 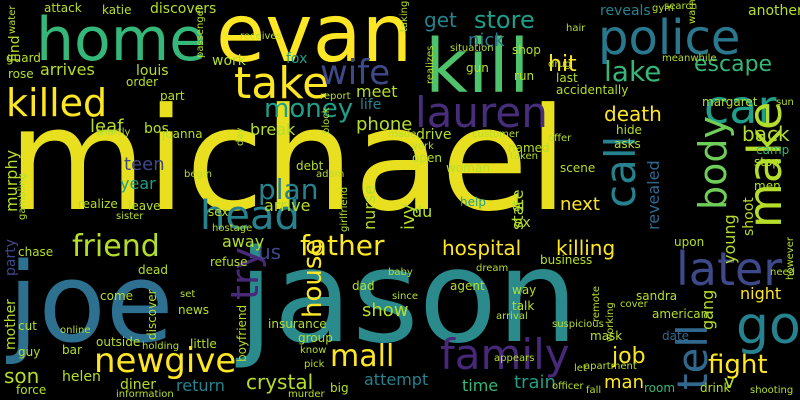 I want to click on word-hit: hit, so click(x=562, y=64).